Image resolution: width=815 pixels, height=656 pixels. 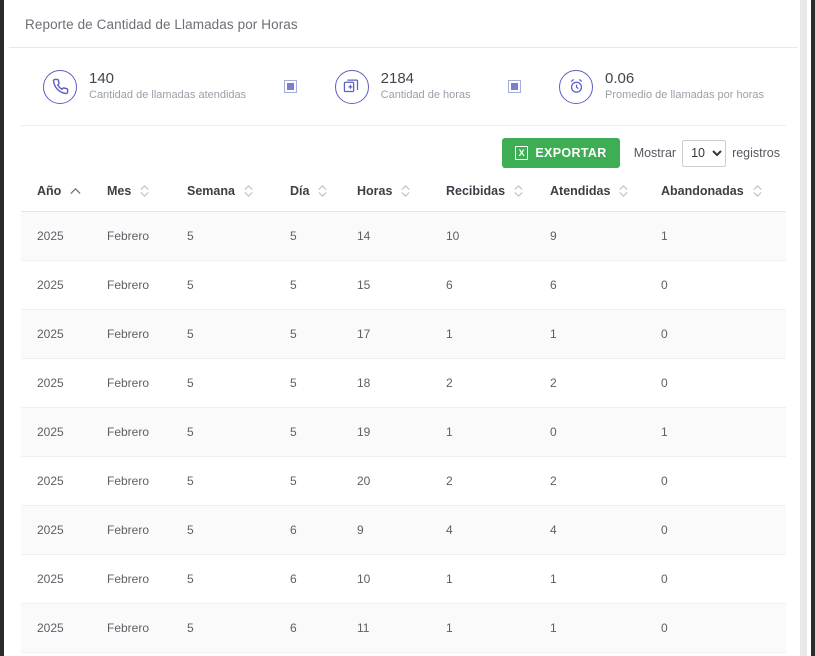 I want to click on stat-label: Cantidad de horas, so click(x=425, y=95).